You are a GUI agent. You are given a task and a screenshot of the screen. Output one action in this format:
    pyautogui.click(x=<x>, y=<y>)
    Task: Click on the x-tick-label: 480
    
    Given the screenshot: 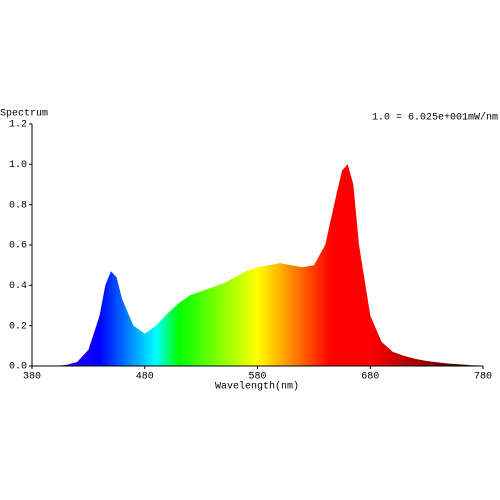 What is the action you would take?
    pyautogui.click(x=145, y=377)
    